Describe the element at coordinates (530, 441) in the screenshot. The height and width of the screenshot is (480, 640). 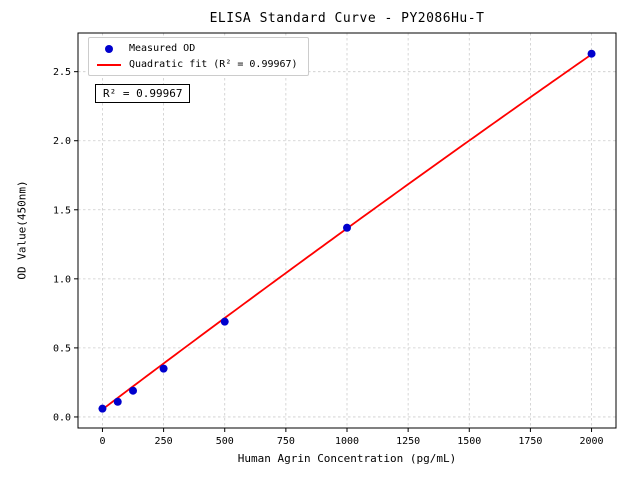
I see `x-tick-label: 1750` at that location.